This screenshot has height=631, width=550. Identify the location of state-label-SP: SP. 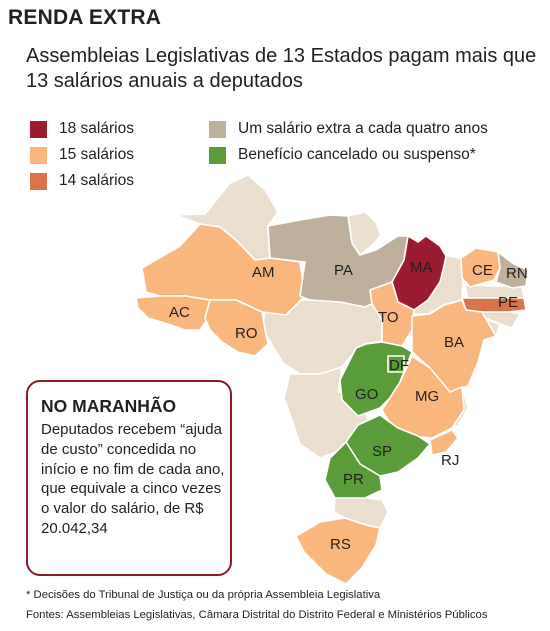
(382, 451).